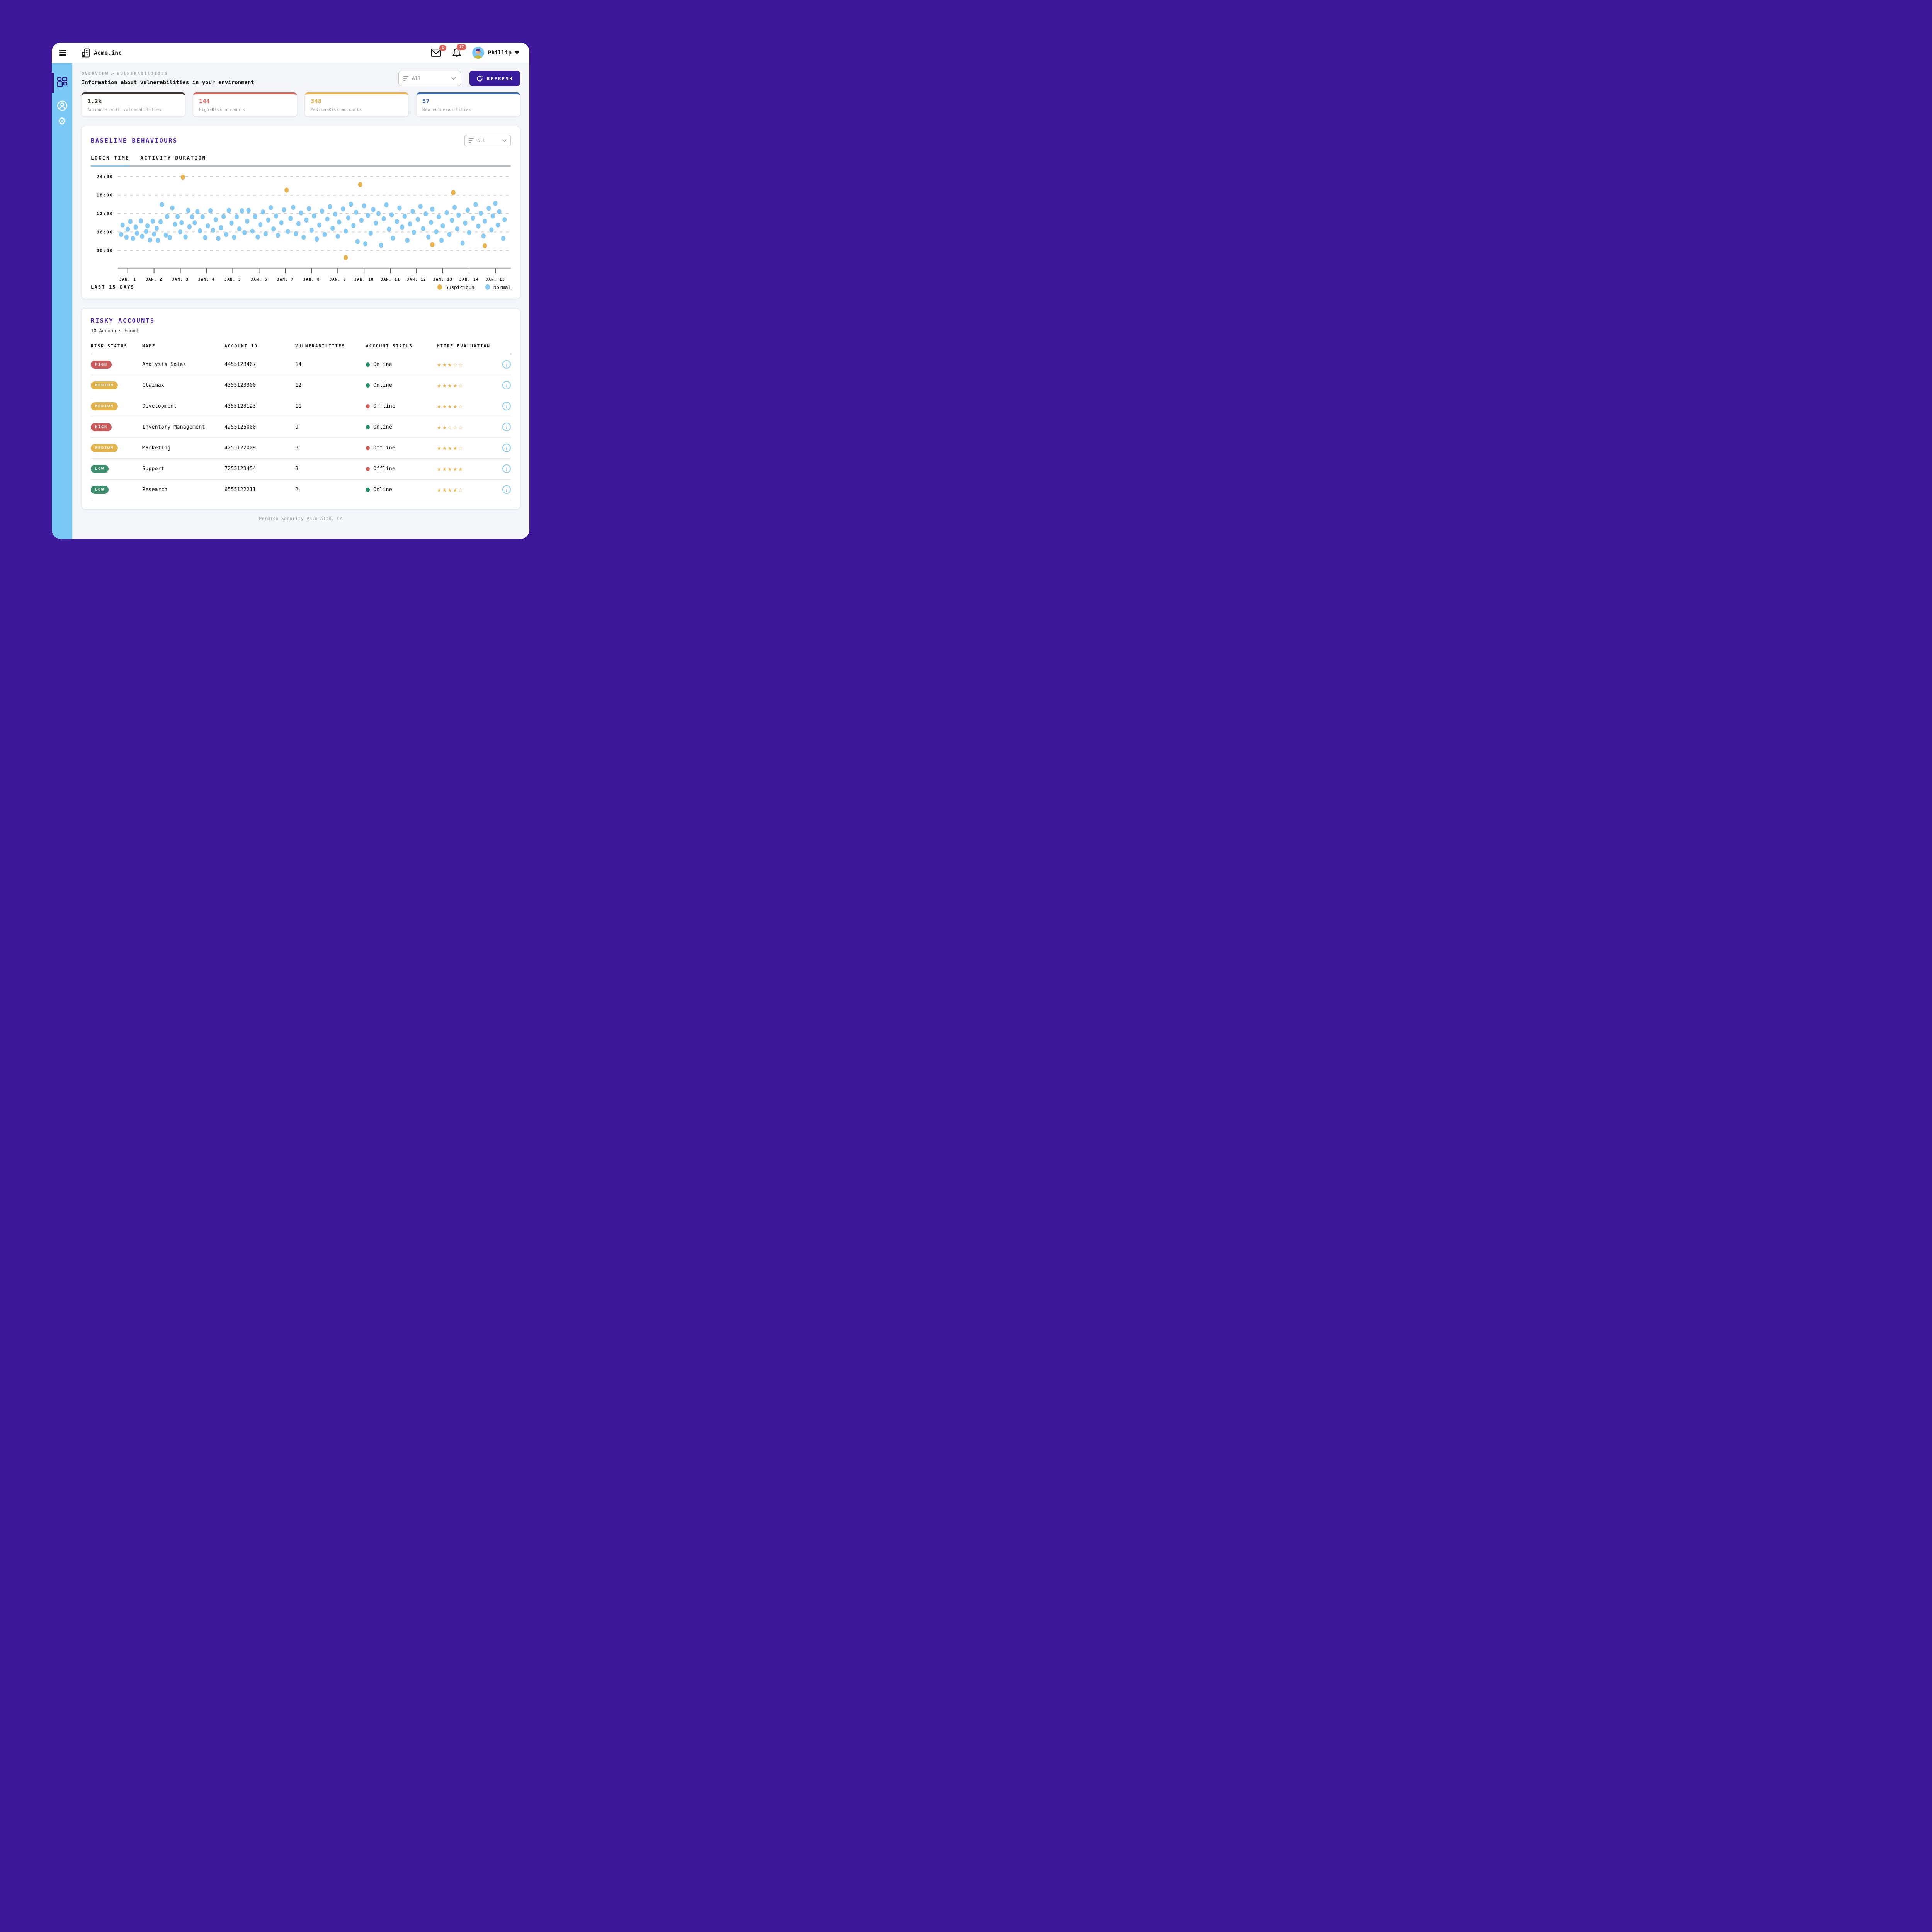  Describe the element at coordinates (291, 53) in the screenshot. I see `top-bar: Acme.inc 4 17` at that location.